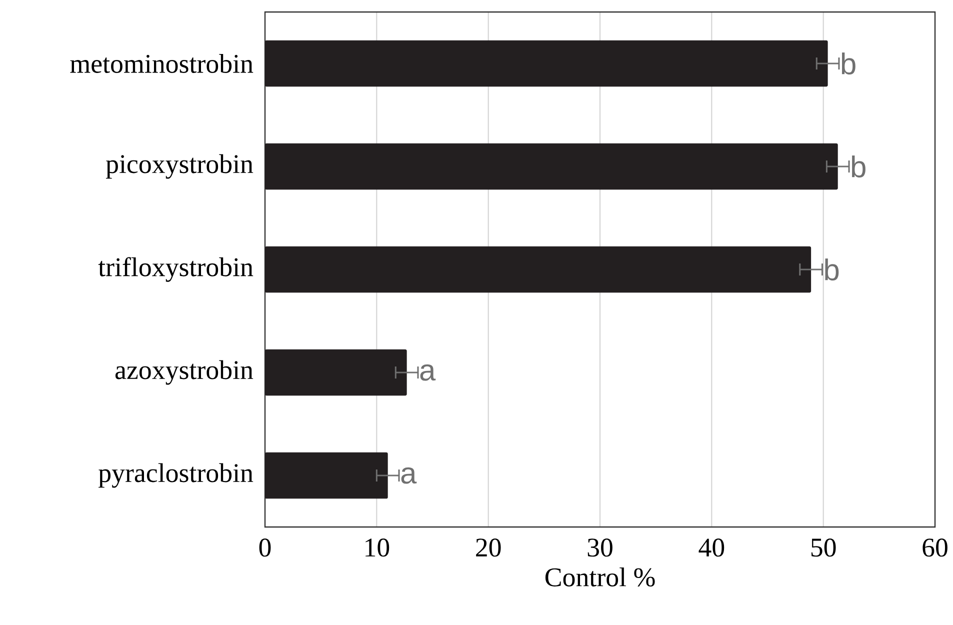  What do you see at coordinates (935, 547) in the screenshot?
I see `x-tick-label: 60` at bounding box center [935, 547].